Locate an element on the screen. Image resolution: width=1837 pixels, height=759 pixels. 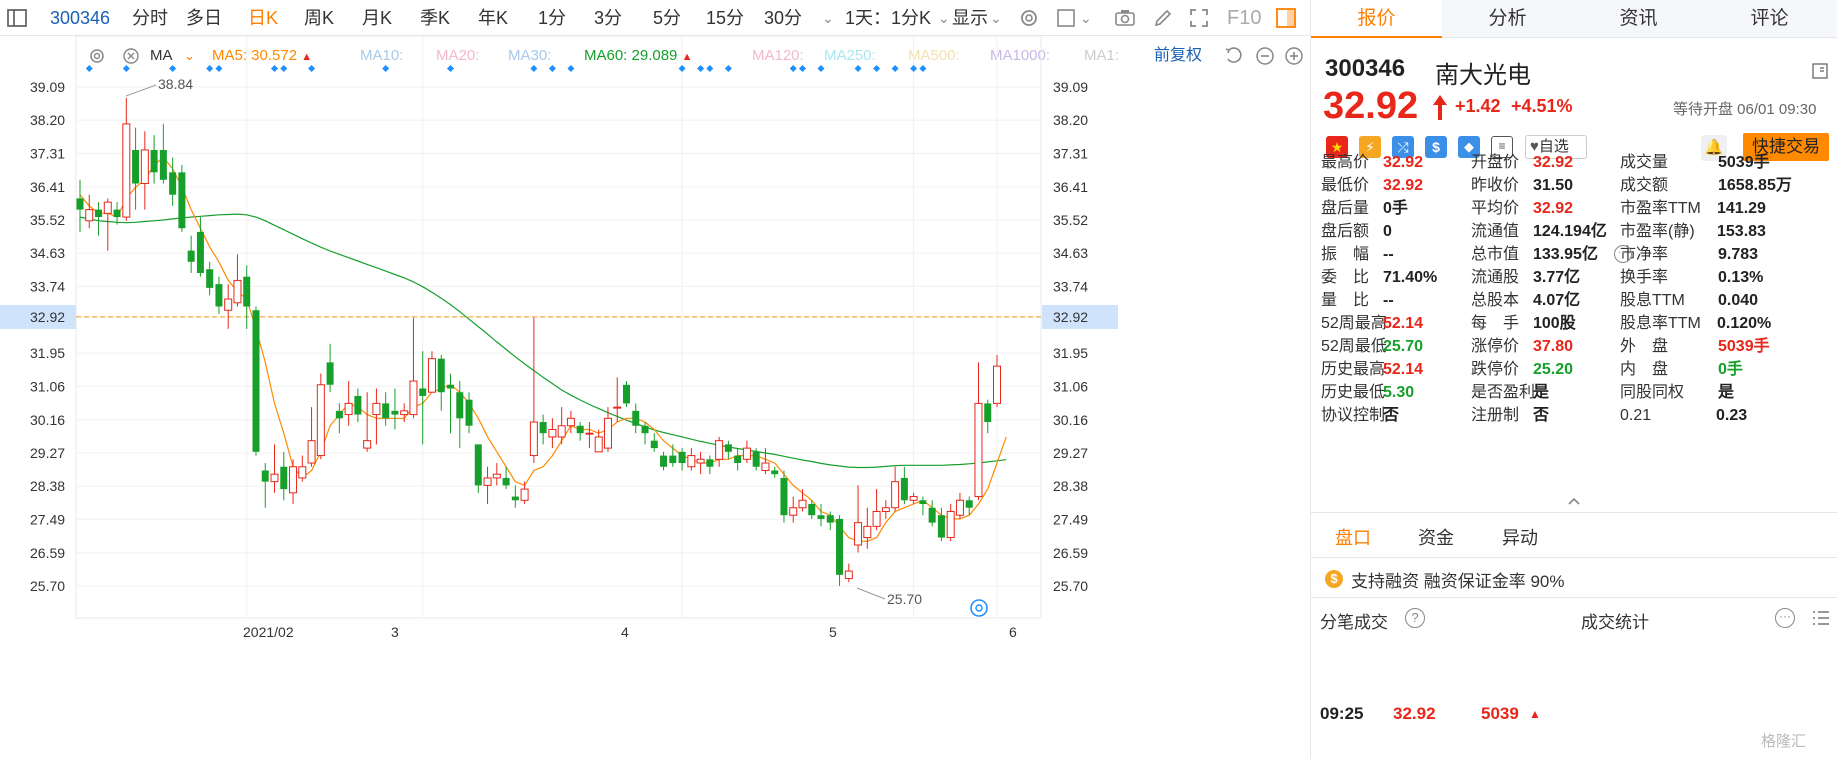
watchlist-button: ♥自选 is located at coordinates (1556, 147).